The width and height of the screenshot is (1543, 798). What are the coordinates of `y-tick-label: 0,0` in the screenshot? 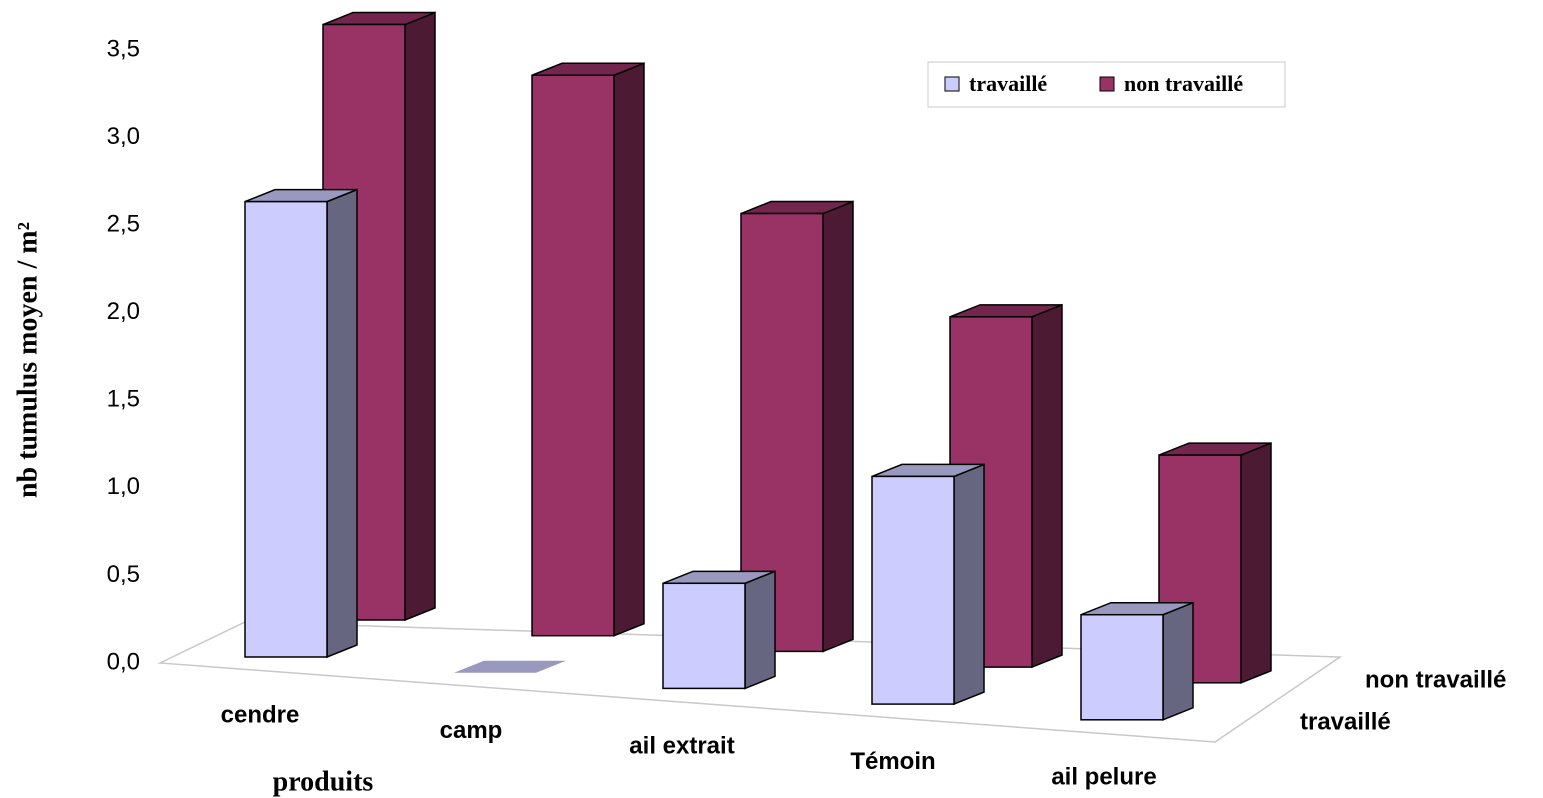 It's located at (123, 661).